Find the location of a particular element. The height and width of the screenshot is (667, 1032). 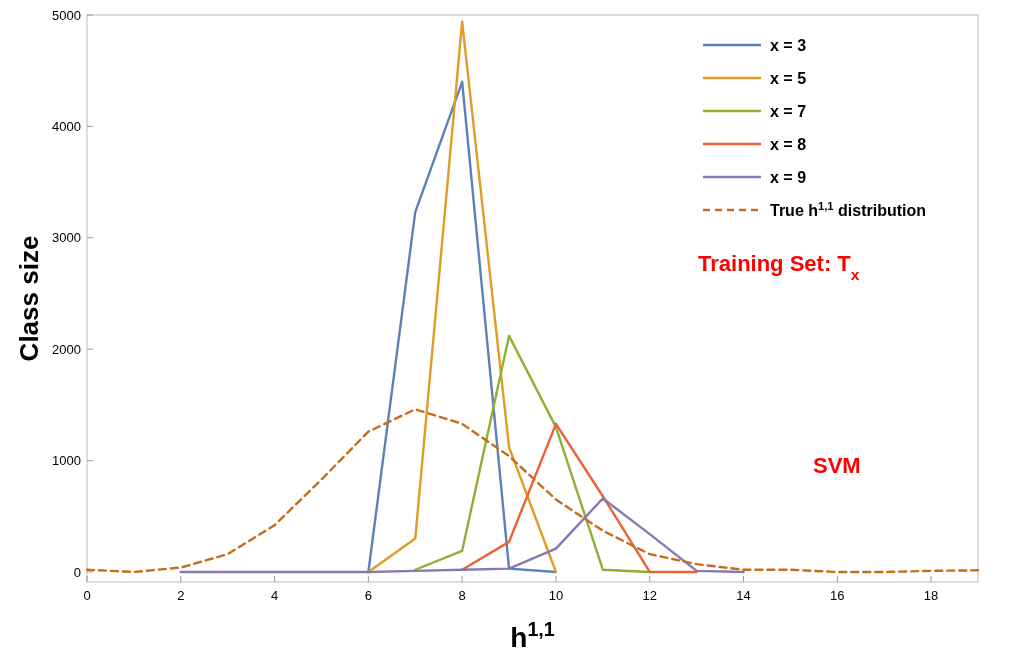

legend-label: x = 3 is located at coordinates (788, 45).